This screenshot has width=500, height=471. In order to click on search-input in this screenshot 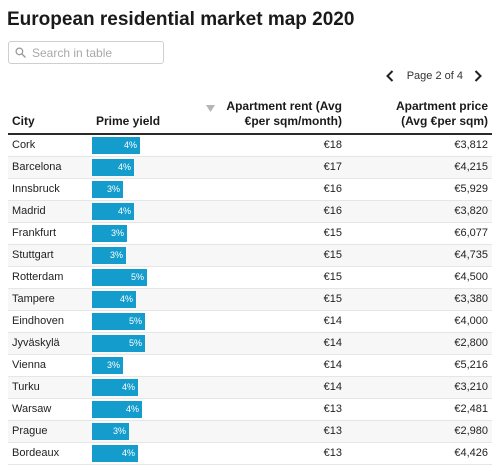, I will do `click(92, 52)`.